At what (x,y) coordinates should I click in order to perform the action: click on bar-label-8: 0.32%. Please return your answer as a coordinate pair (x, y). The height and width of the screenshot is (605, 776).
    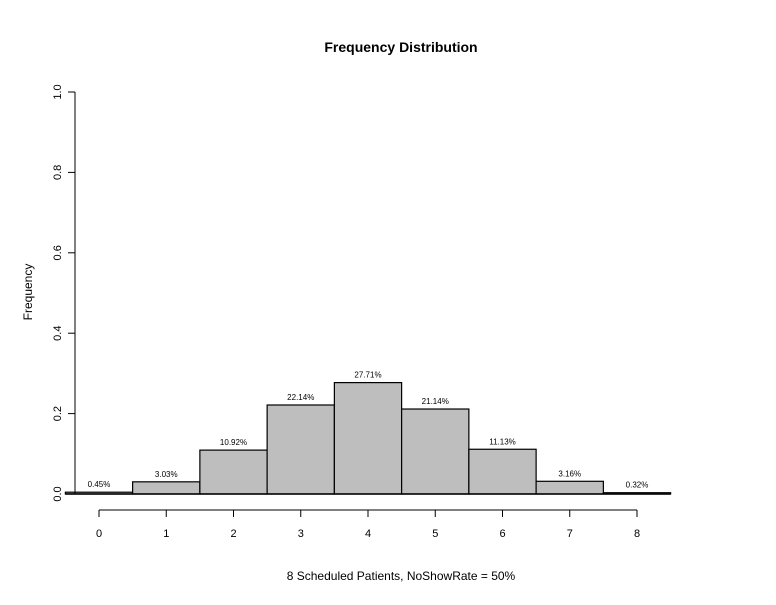
    Looking at the image, I should click on (637, 485).